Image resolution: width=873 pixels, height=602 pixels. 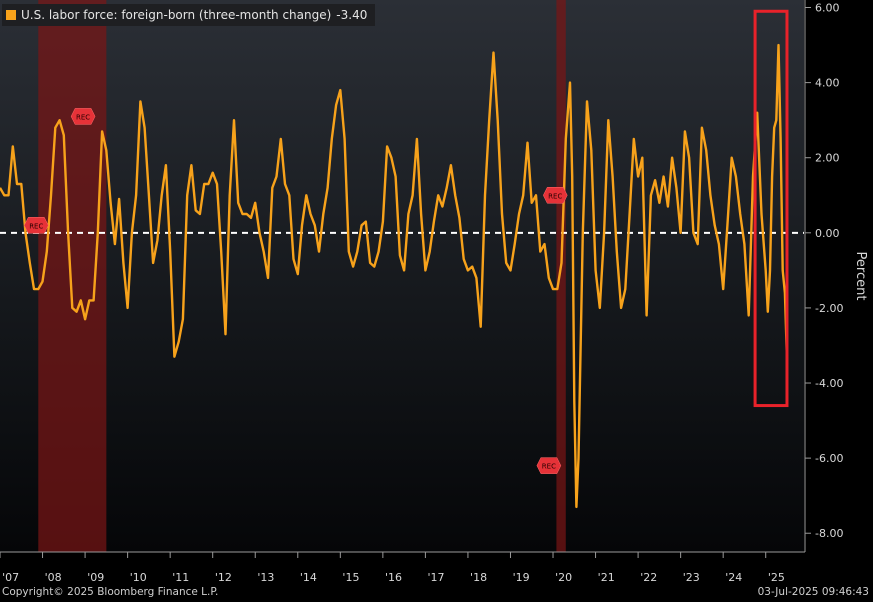 I want to click on x-tick-label: '10, so click(x=138, y=577).